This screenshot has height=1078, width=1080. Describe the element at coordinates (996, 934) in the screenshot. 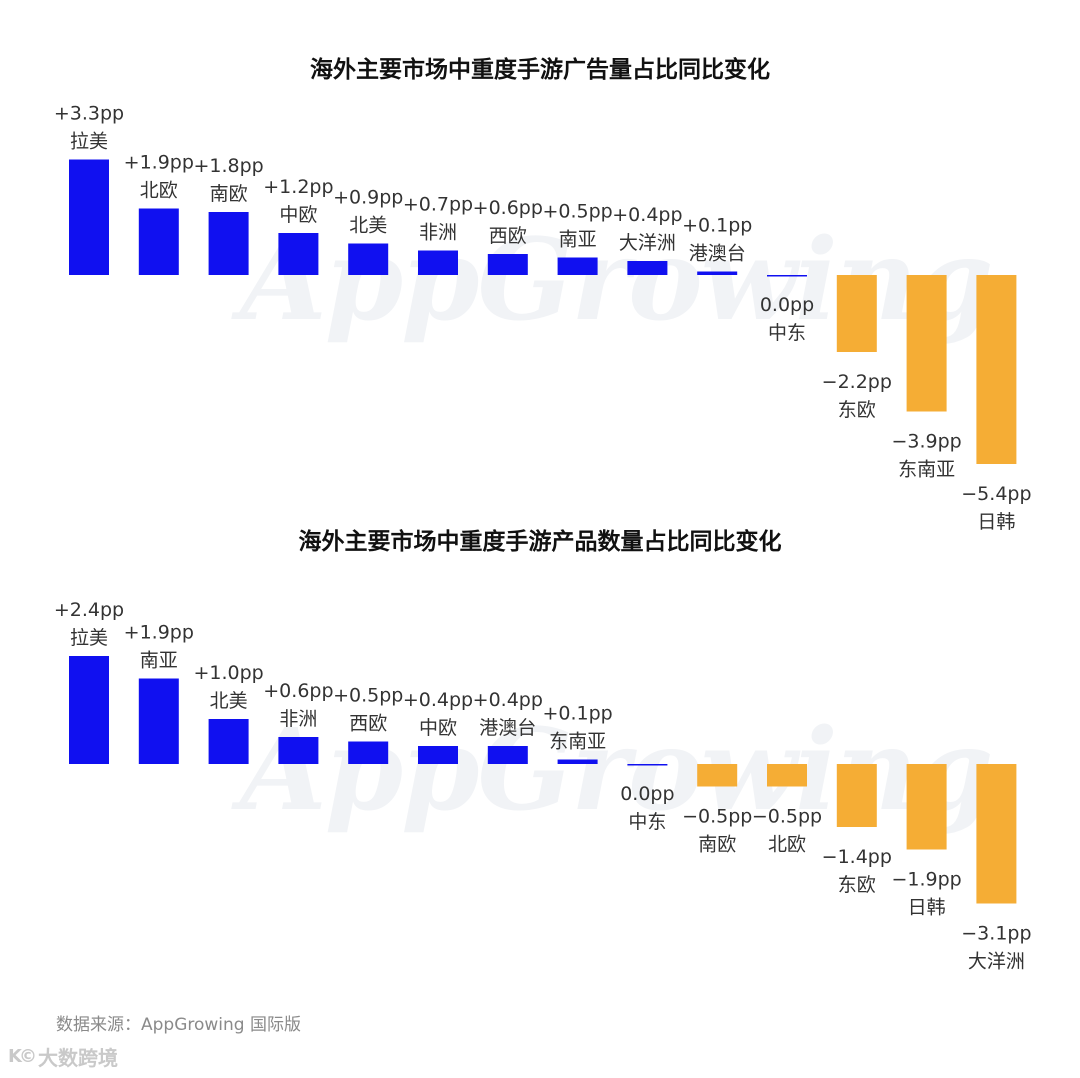

I see `value-label: −3.1pp` at that location.